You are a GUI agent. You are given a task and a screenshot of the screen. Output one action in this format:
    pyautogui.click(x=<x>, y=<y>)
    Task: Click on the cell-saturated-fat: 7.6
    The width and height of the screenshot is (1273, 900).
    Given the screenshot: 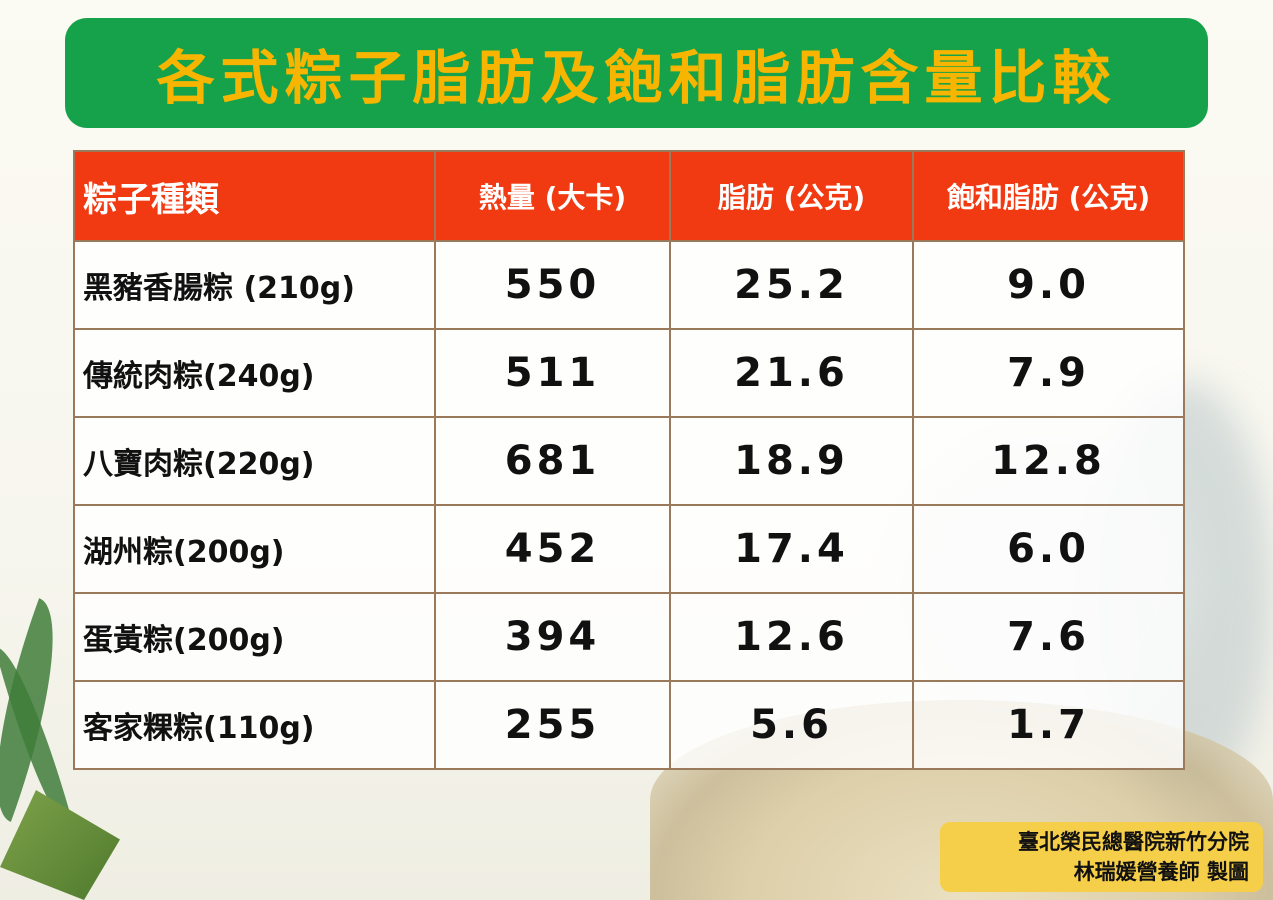 What is the action you would take?
    pyautogui.click(x=1048, y=637)
    